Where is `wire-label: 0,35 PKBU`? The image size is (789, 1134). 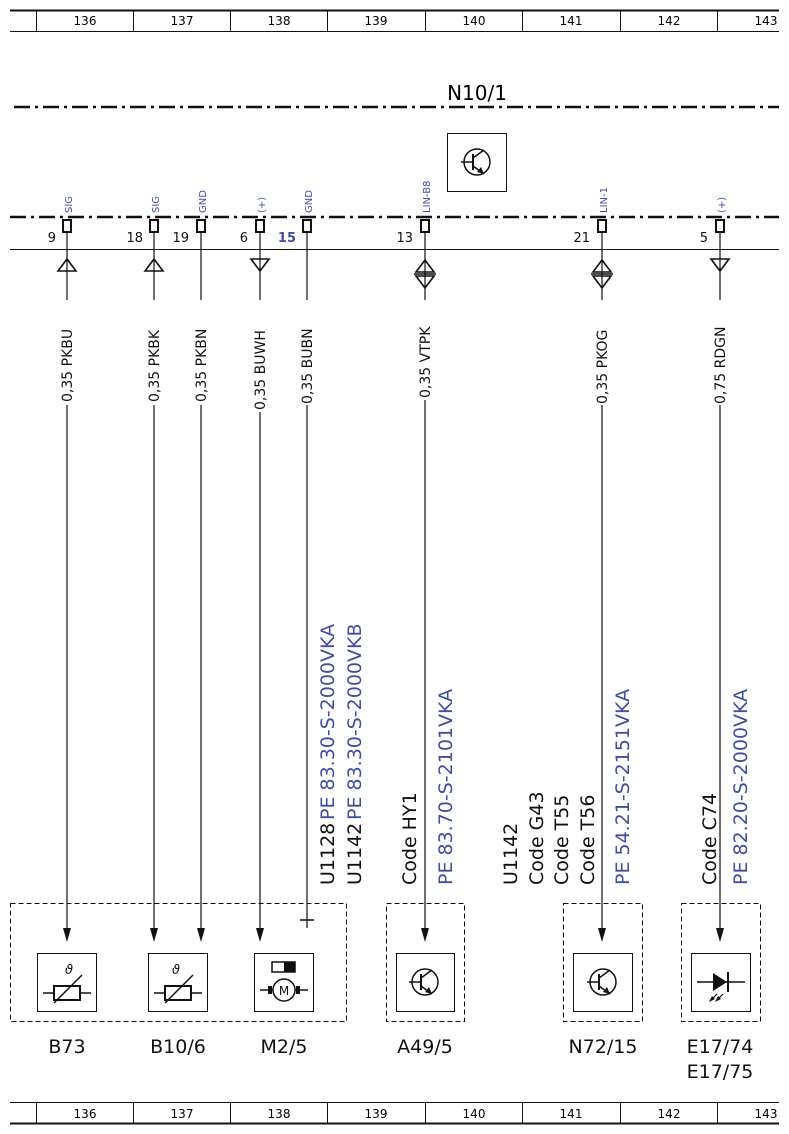
wire-label: 0,35 PKBU is located at coordinates (68, 365).